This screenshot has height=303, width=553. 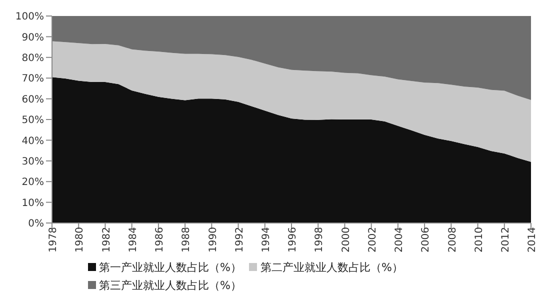 I want to click on x-tick-label: 1994, so click(x=266, y=239).